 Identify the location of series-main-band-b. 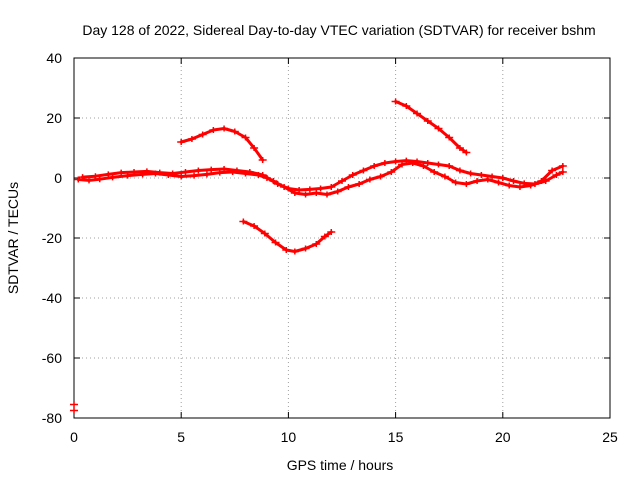
(322, 179).